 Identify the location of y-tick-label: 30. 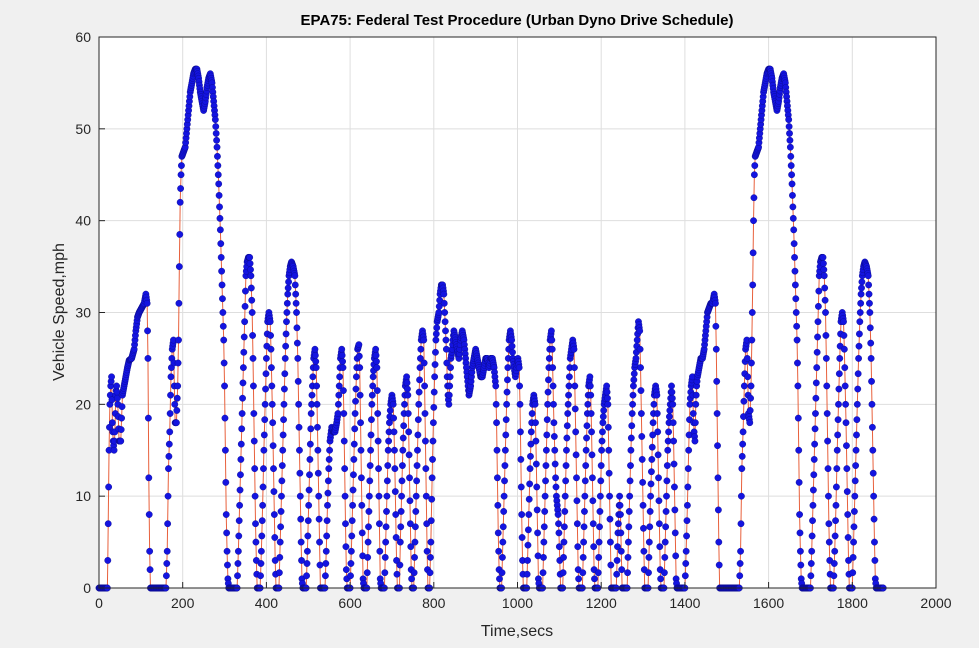
(83, 313).